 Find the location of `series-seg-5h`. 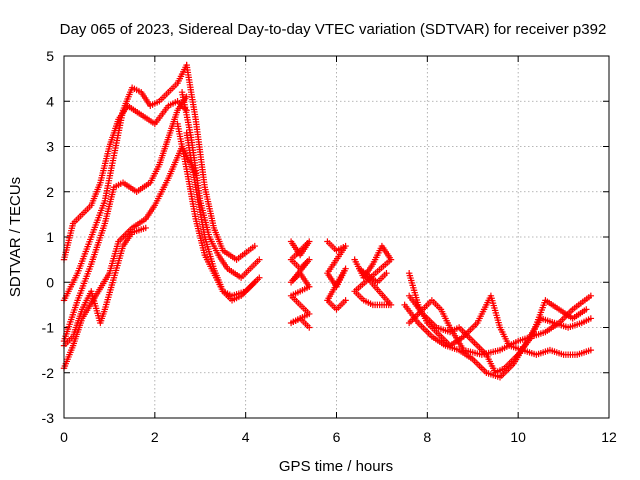

series-seg-5h is located at coordinates (300, 284).